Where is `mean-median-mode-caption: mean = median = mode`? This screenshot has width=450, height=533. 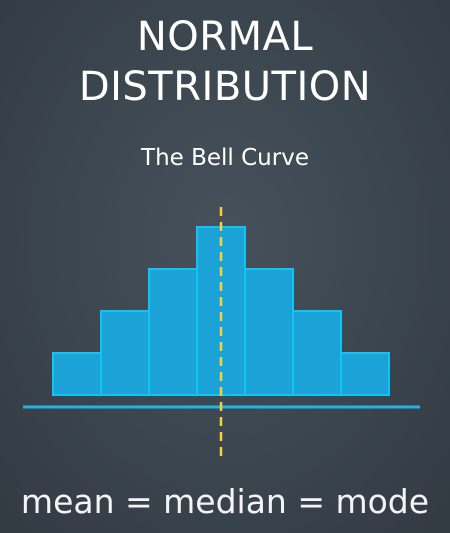 mean-median-mode-caption: mean = median = mode is located at coordinates (225, 501).